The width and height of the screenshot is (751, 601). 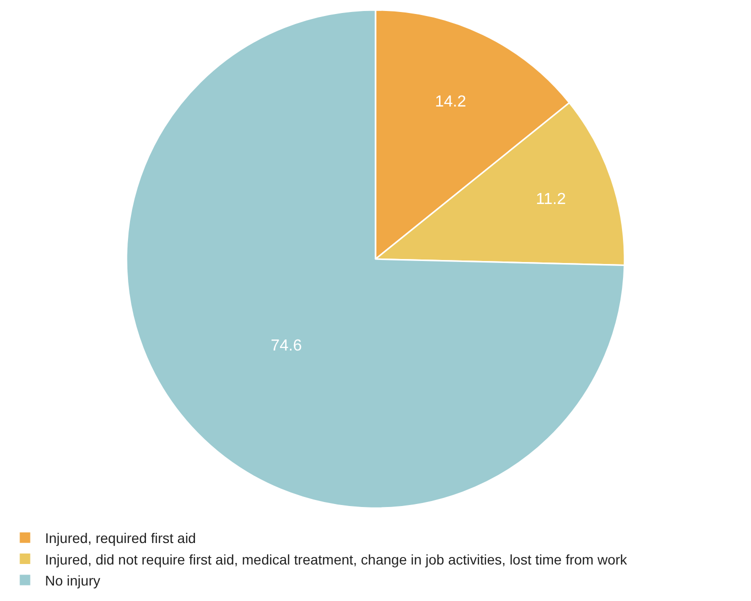 What do you see at coordinates (120, 538) in the screenshot?
I see `legend-label: Injured, required first aid` at bounding box center [120, 538].